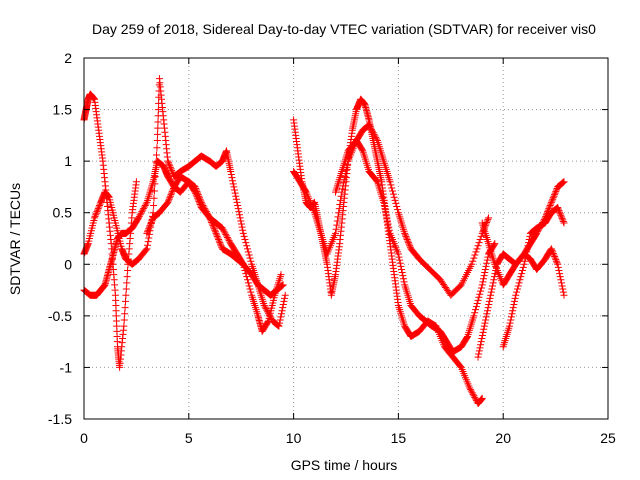 The height and width of the screenshot is (480, 640). What do you see at coordinates (189, 438) in the screenshot?
I see `x-tick-label: 5` at bounding box center [189, 438].